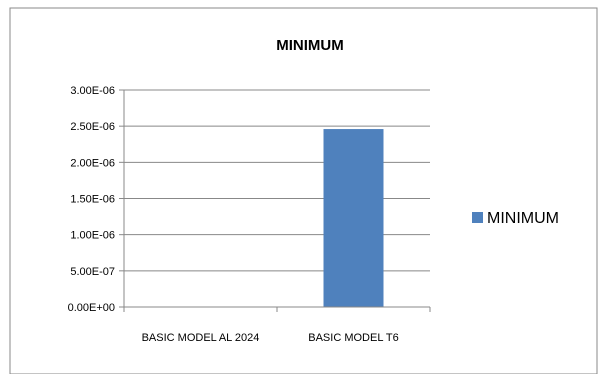 The image size is (605, 374). Describe the element at coordinates (92, 91) in the screenshot. I see `y-tick-label: 3.00E-06` at that location.